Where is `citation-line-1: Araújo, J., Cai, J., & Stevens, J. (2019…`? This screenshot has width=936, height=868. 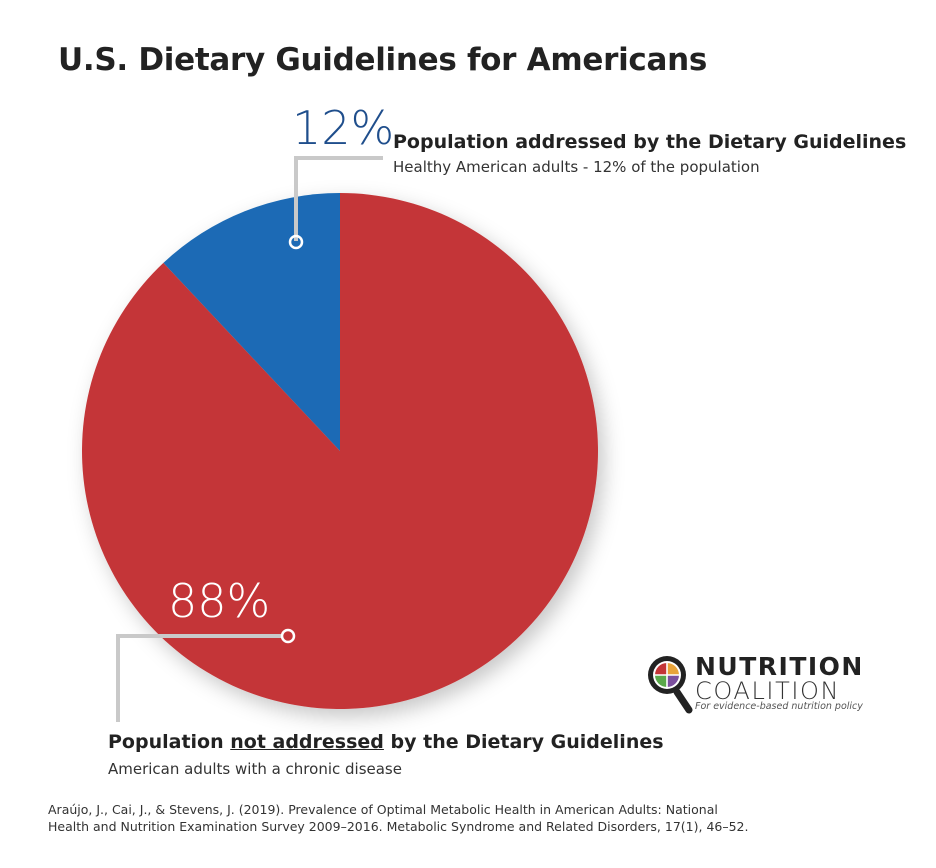 citation-line-1: Araújo, J., Cai, J., & Stevens, J. (2019… is located at coordinates (383, 809).